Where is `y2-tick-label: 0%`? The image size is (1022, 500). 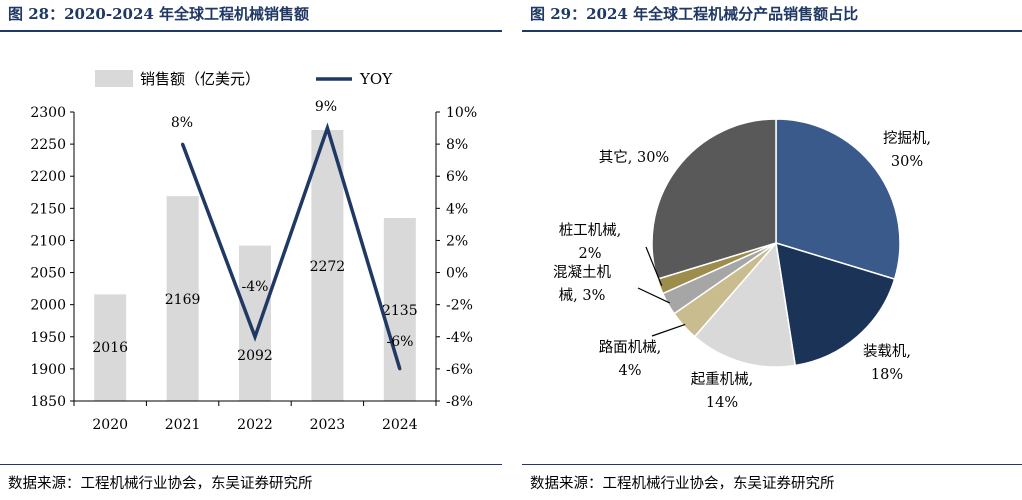 y2-tick-label: 0% is located at coordinates (457, 274).